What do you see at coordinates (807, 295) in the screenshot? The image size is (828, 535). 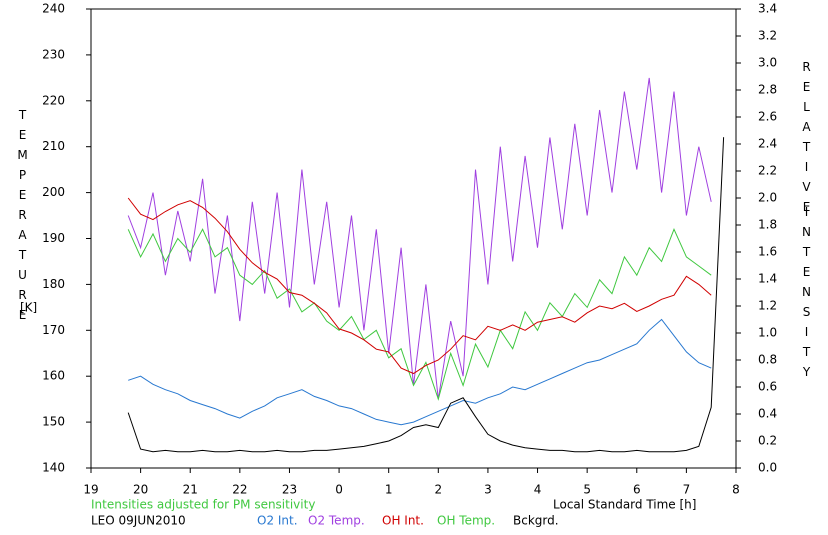 I see `y2-axis-label: INTENSITY` at bounding box center [807, 295].